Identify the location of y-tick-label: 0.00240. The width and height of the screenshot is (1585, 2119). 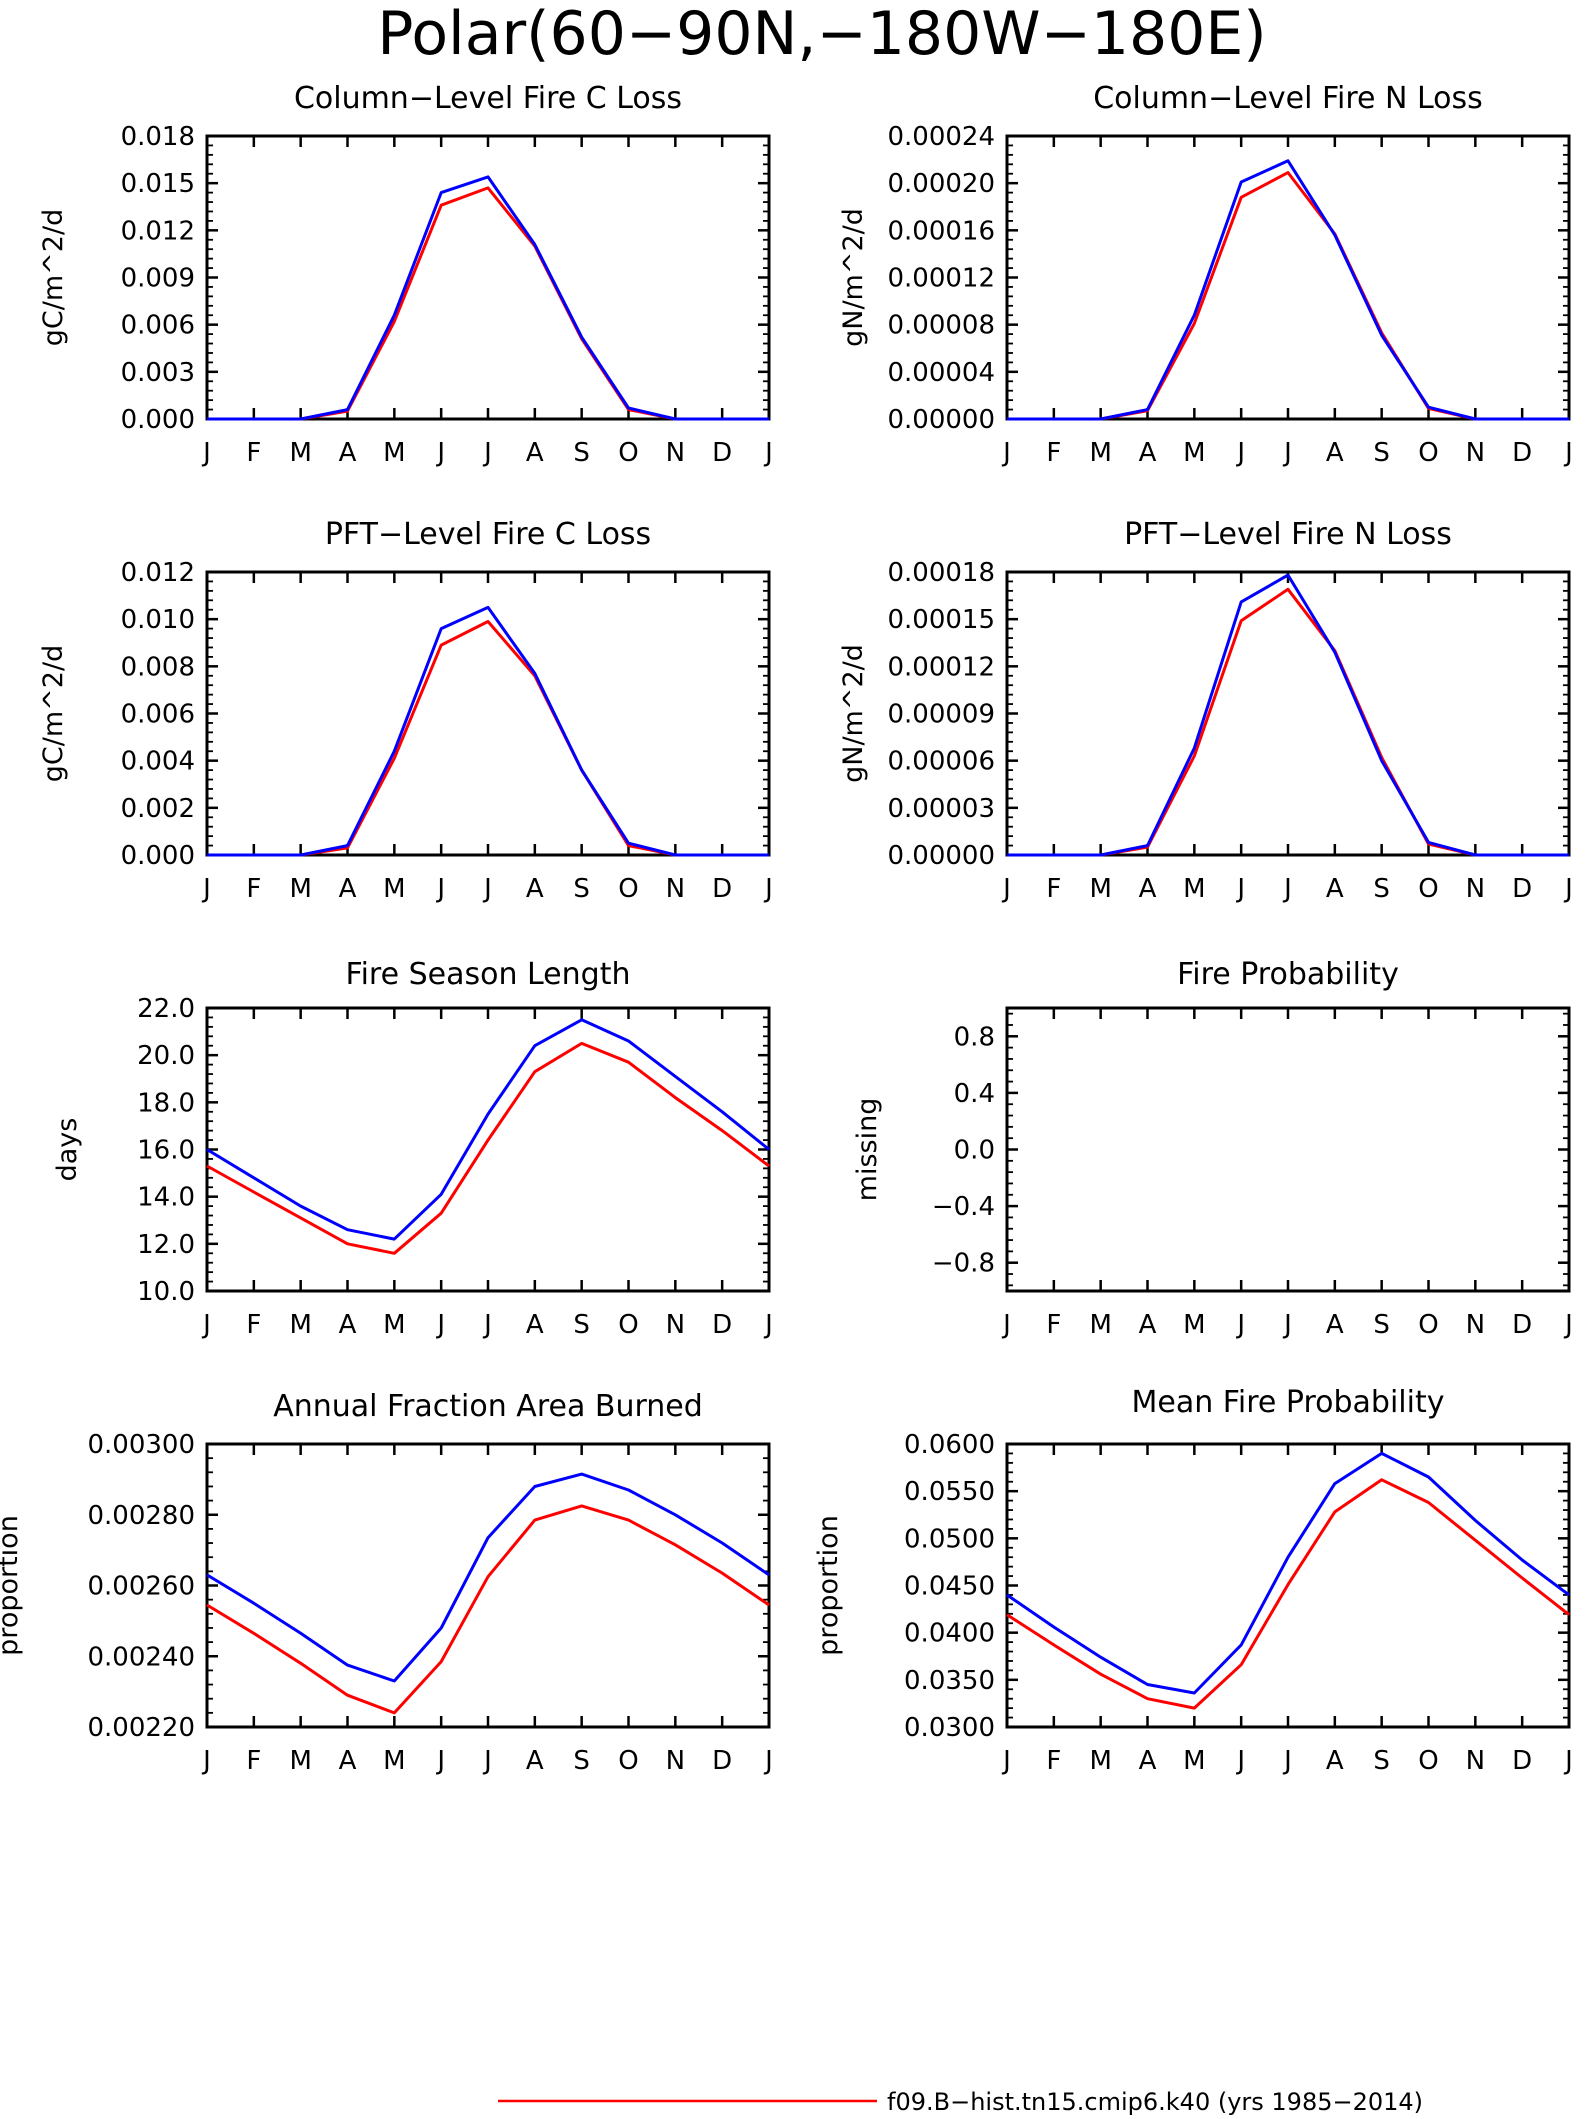
(141, 1657).